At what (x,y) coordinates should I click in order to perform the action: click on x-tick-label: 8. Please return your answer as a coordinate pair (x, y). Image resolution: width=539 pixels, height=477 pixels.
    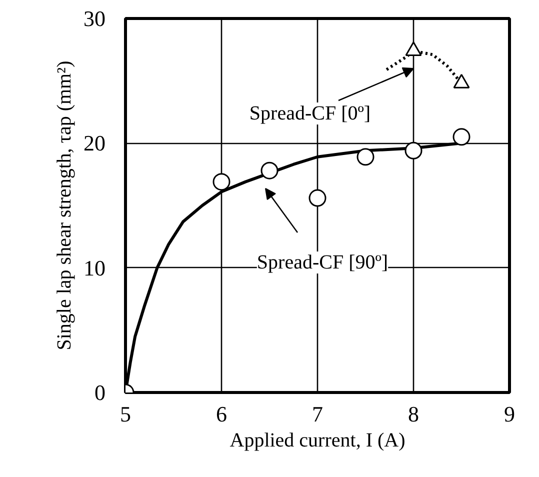
    Looking at the image, I should click on (413, 414).